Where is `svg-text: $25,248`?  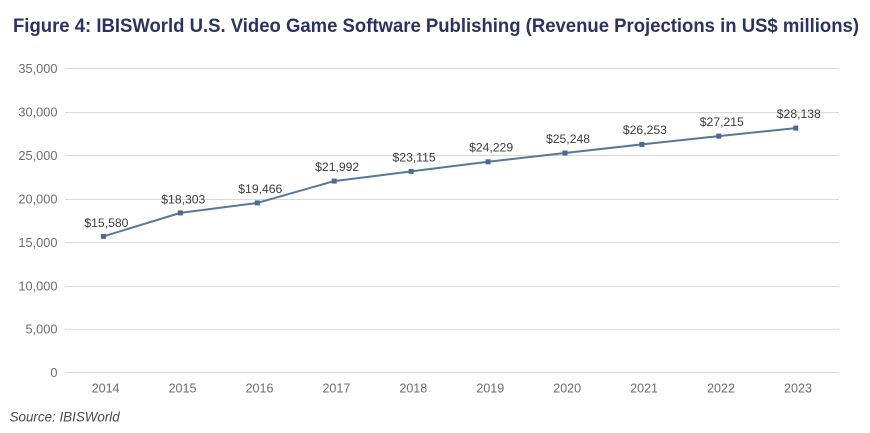
svg-text: $25,248 is located at coordinates (568, 139).